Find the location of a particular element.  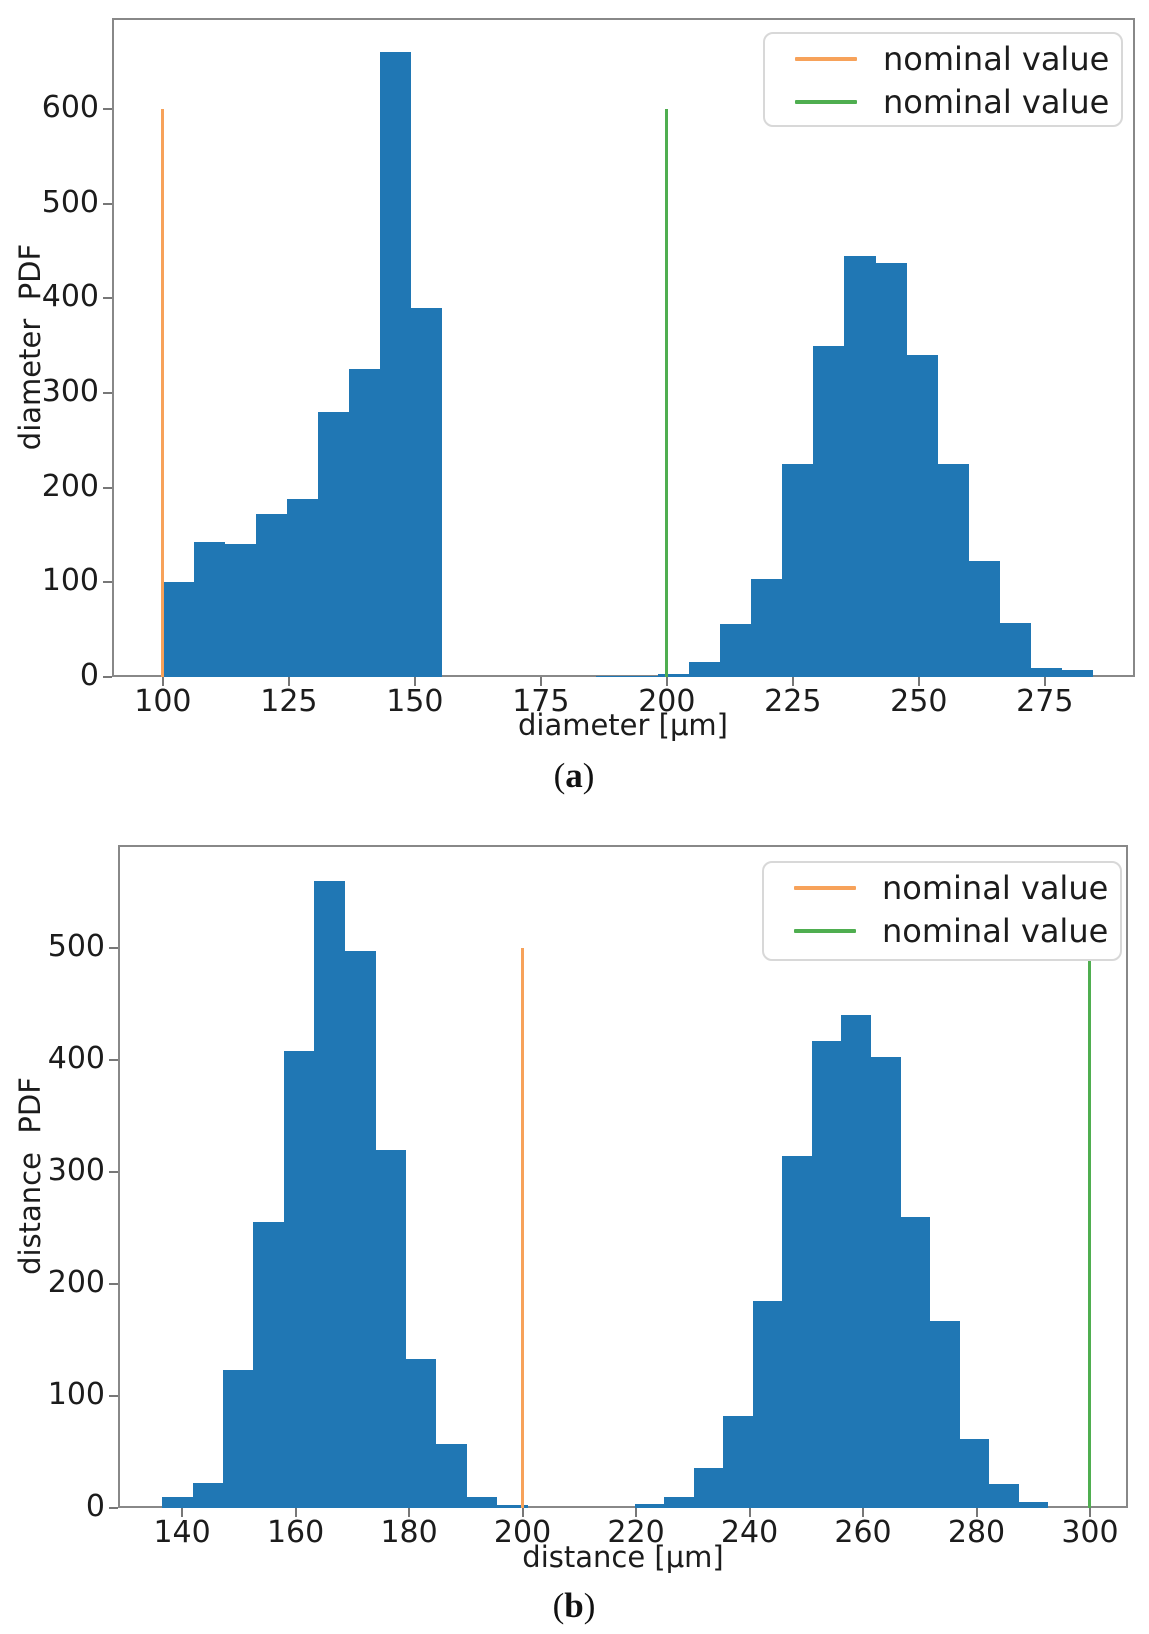

orange-line-swatch is located at coordinates (826, 58).